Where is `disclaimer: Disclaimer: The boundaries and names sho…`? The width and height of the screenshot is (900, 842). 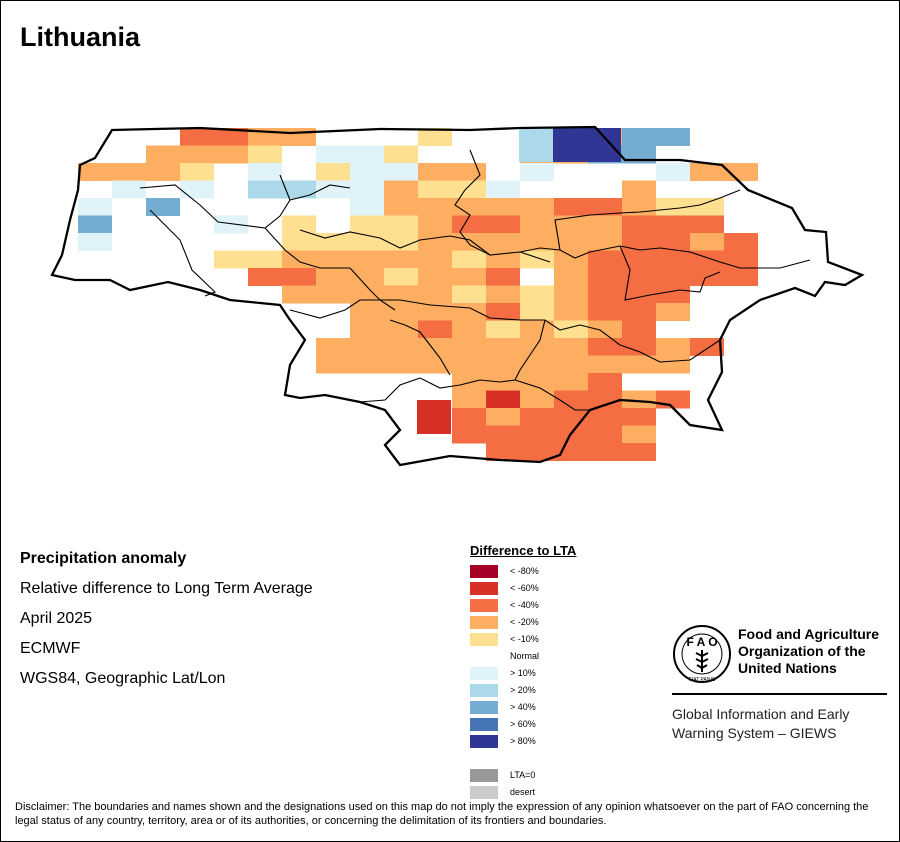
disclaimer: Disclaimer: The boundaries and names sho… is located at coordinates (442, 814).